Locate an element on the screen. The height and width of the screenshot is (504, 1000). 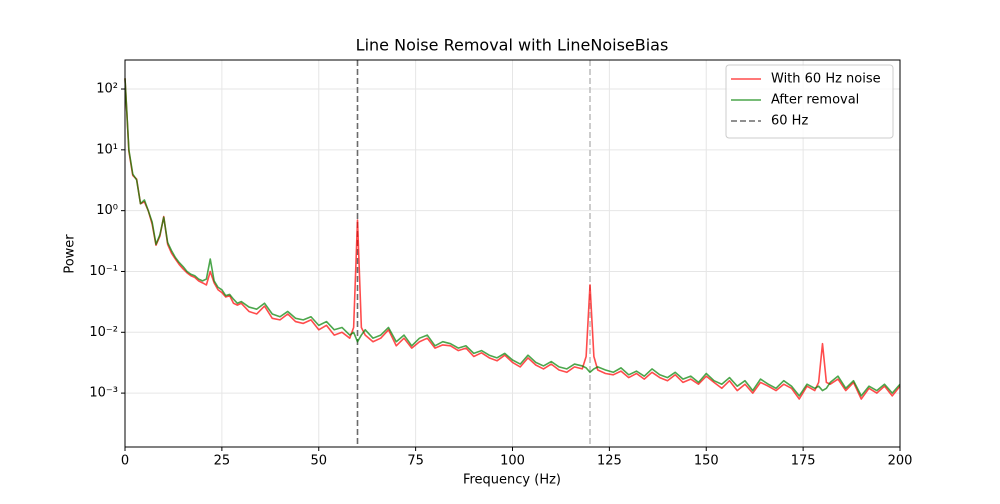
x-tick-label: 25 is located at coordinates (222, 461).